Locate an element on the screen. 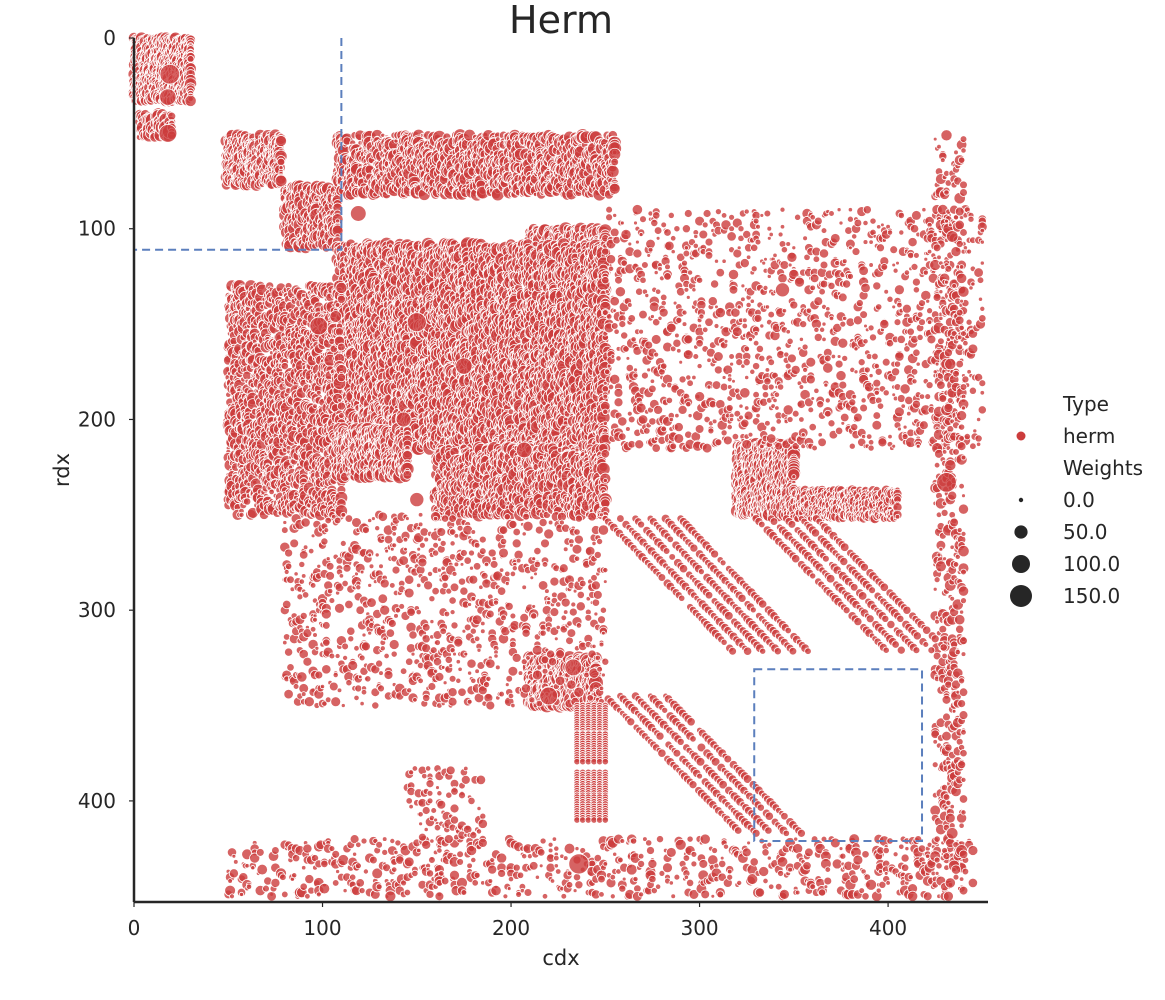 The image size is (1165, 1000). chart-title: Herm is located at coordinates (561, 21).